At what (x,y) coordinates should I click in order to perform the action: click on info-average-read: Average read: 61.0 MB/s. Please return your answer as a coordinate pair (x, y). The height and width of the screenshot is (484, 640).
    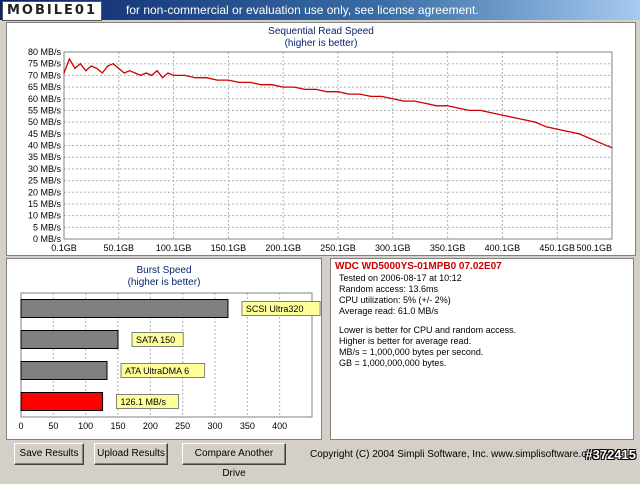
    Looking at the image, I should click on (389, 311).